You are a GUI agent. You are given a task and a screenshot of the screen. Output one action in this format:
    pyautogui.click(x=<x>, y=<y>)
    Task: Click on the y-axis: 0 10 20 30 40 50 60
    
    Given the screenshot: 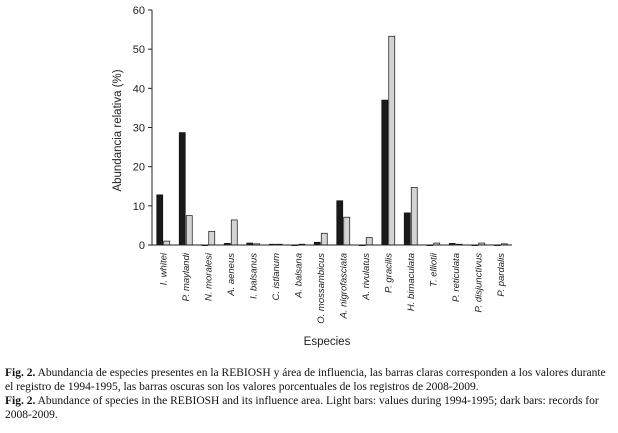 What is the action you would take?
    pyautogui.click(x=143, y=128)
    